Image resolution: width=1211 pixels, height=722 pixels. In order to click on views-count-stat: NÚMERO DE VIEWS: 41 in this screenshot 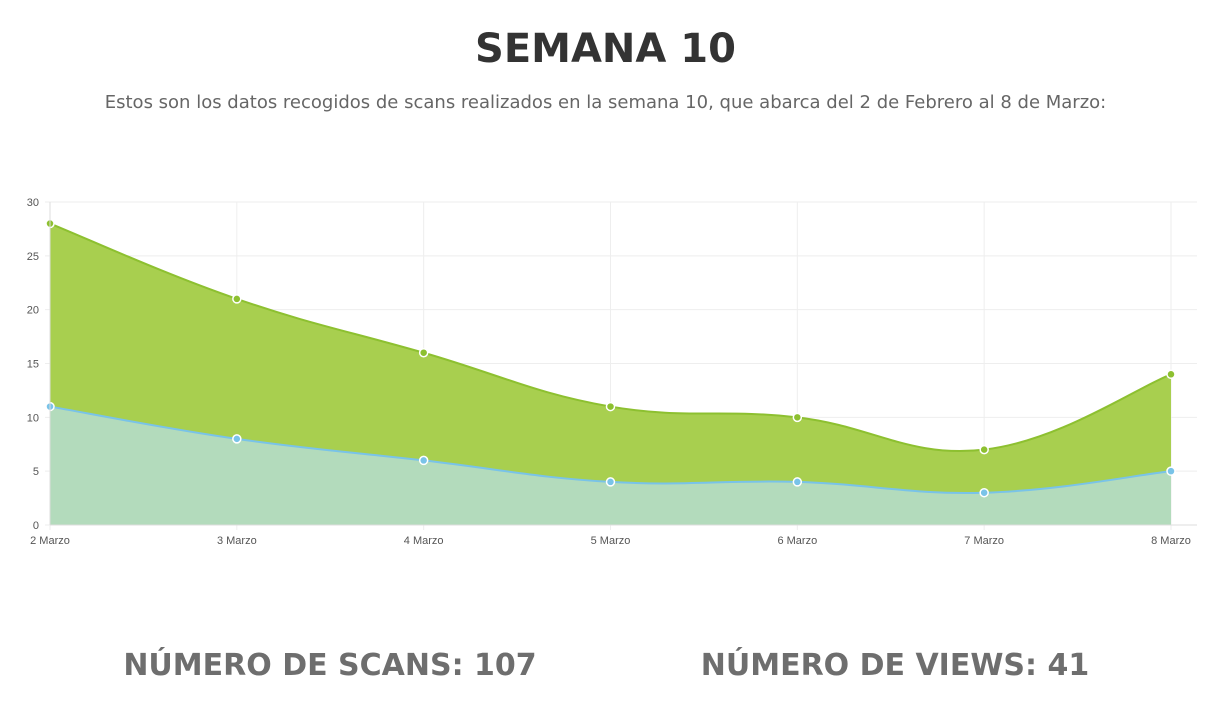, I will do `click(895, 665)`.